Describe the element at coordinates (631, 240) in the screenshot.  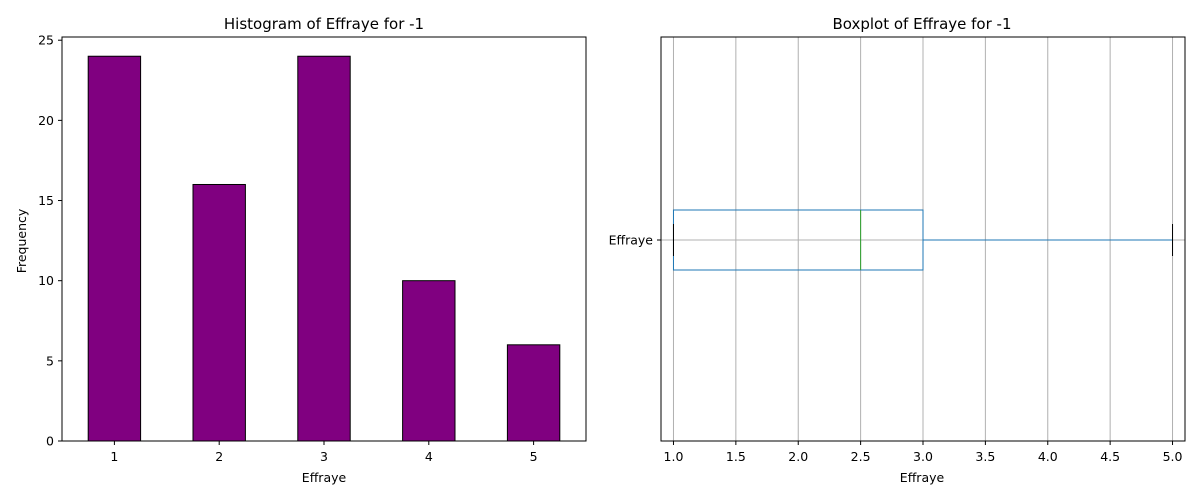
I see `boxplot-y-tick-label: Effraye` at that location.